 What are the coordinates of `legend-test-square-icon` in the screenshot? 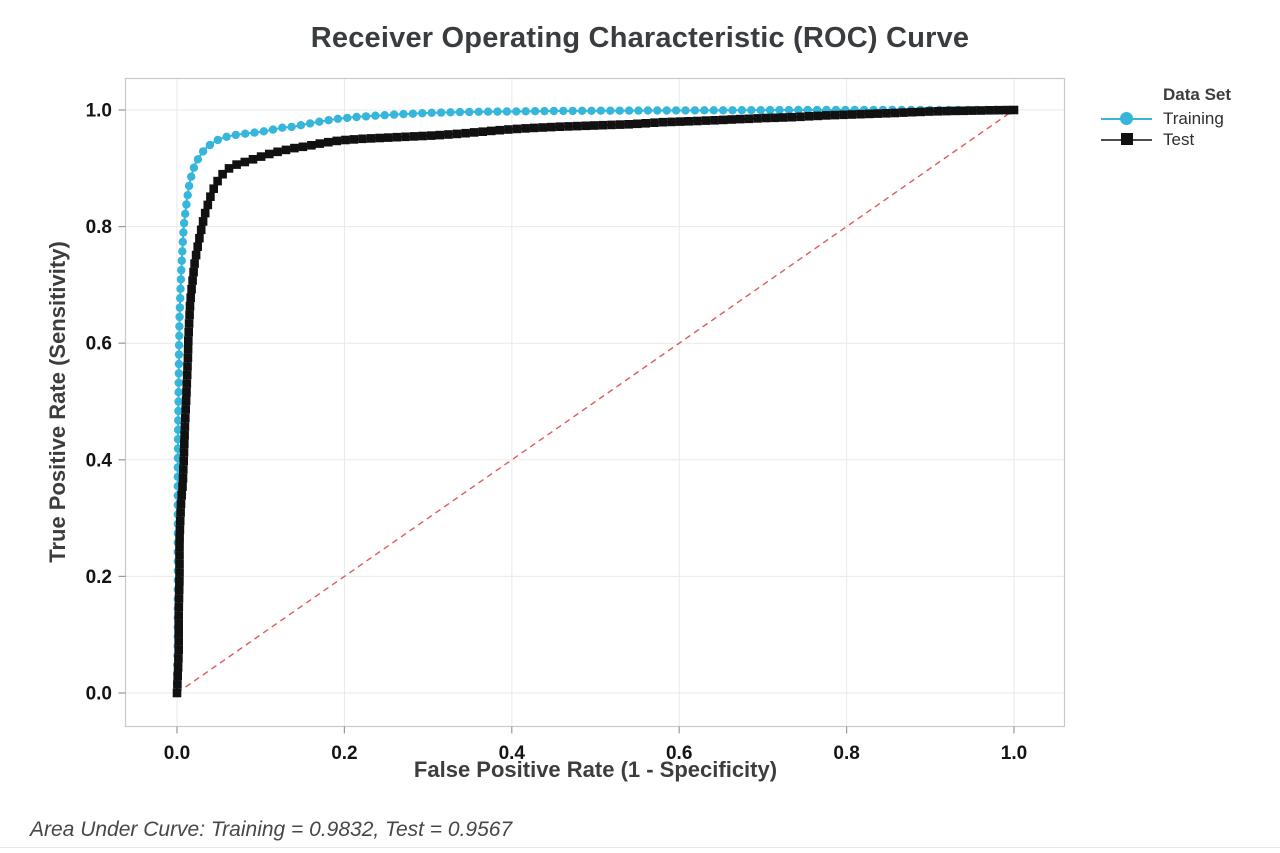 It's located at (1127, 139).